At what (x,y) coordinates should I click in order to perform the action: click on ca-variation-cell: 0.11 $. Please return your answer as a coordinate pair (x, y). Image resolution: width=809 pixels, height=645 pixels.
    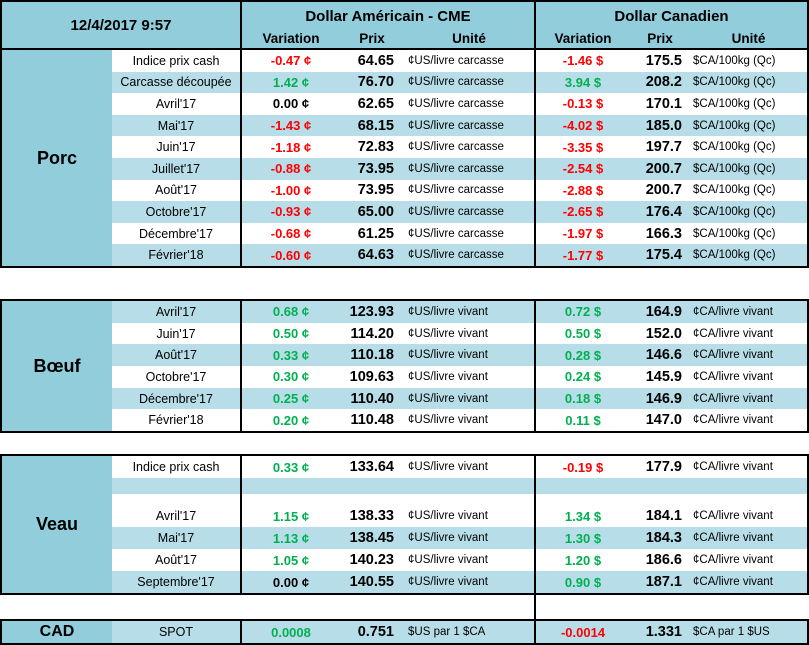
    Looking at the image, I should click on (582, 420).